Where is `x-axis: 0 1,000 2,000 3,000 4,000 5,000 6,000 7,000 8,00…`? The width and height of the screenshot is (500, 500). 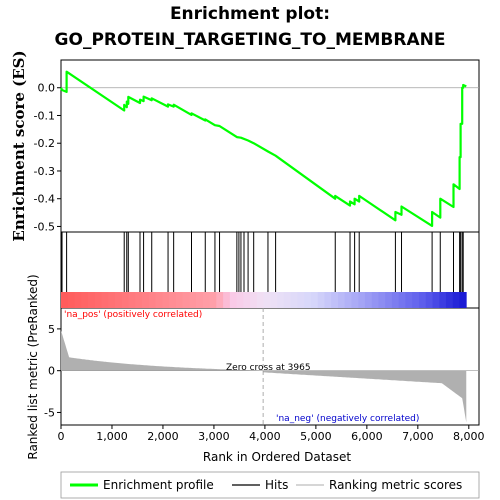
x-axis: 0 1,000 2,000 3,000 4,000 5,000 6,000 7,000 8,00… is located at coordinates (271, 434).